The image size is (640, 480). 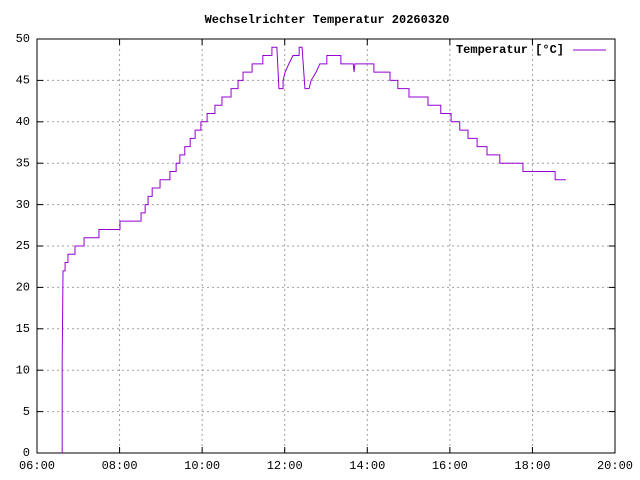 I want to click on y-tick-label: 5, so click(x=26, y=412).